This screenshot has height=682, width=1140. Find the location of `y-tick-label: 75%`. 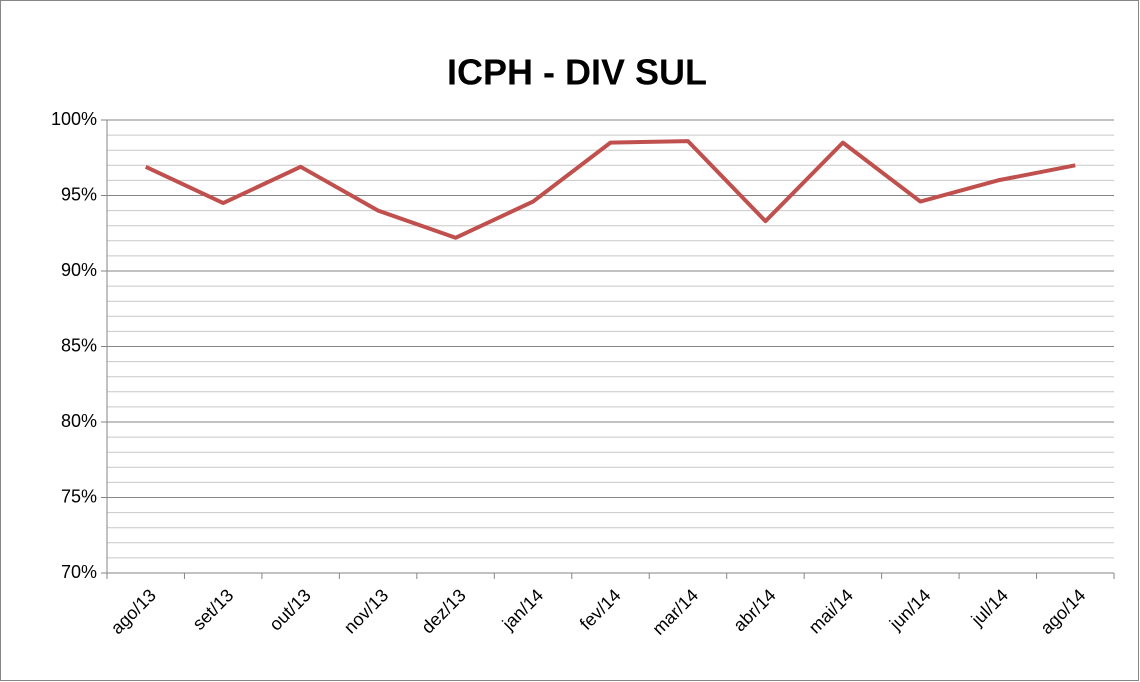

y-tick-label: 75% is located at coordinates (79, 496).